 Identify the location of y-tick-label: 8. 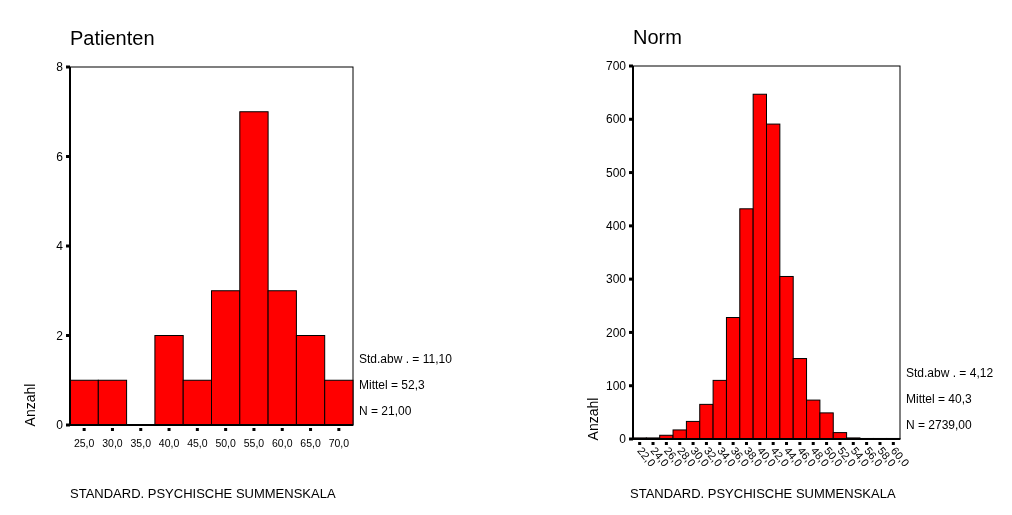
(60, 67).